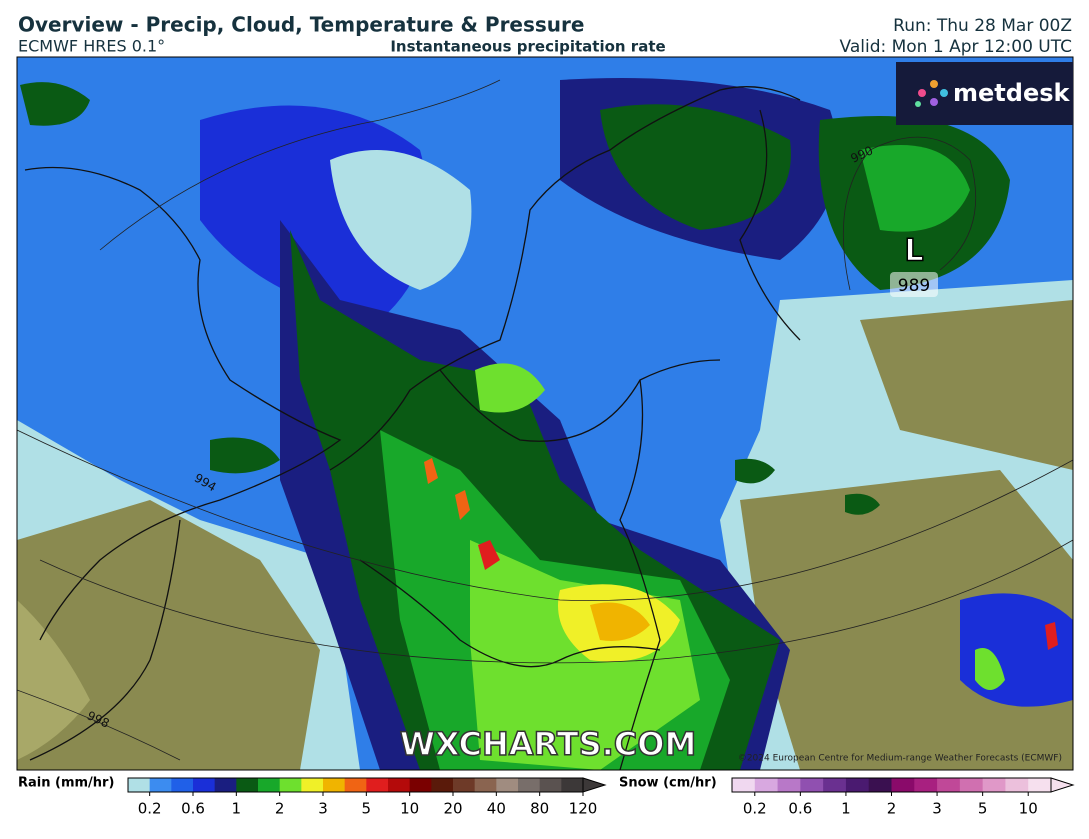 Image resolution: width=1089 pixels, height=839 pixels. I want to click on low-symbol: L, so click(913, 251).